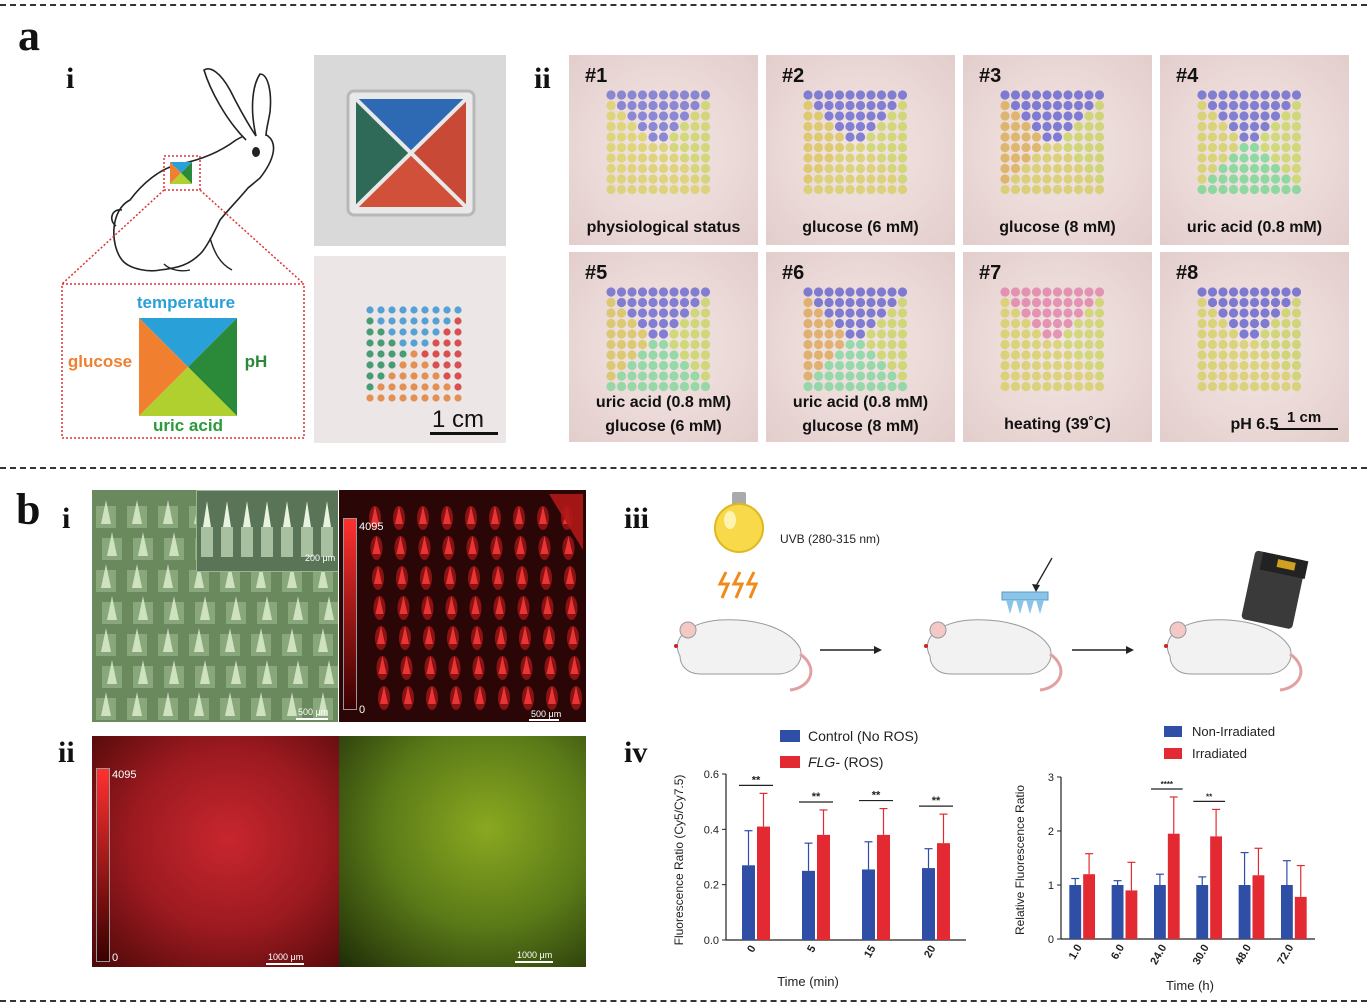 The image size is (1367, 1005). Describe the element at coordinates (683, 1001) in the screenshot. I see `bottom-divider` at that location.